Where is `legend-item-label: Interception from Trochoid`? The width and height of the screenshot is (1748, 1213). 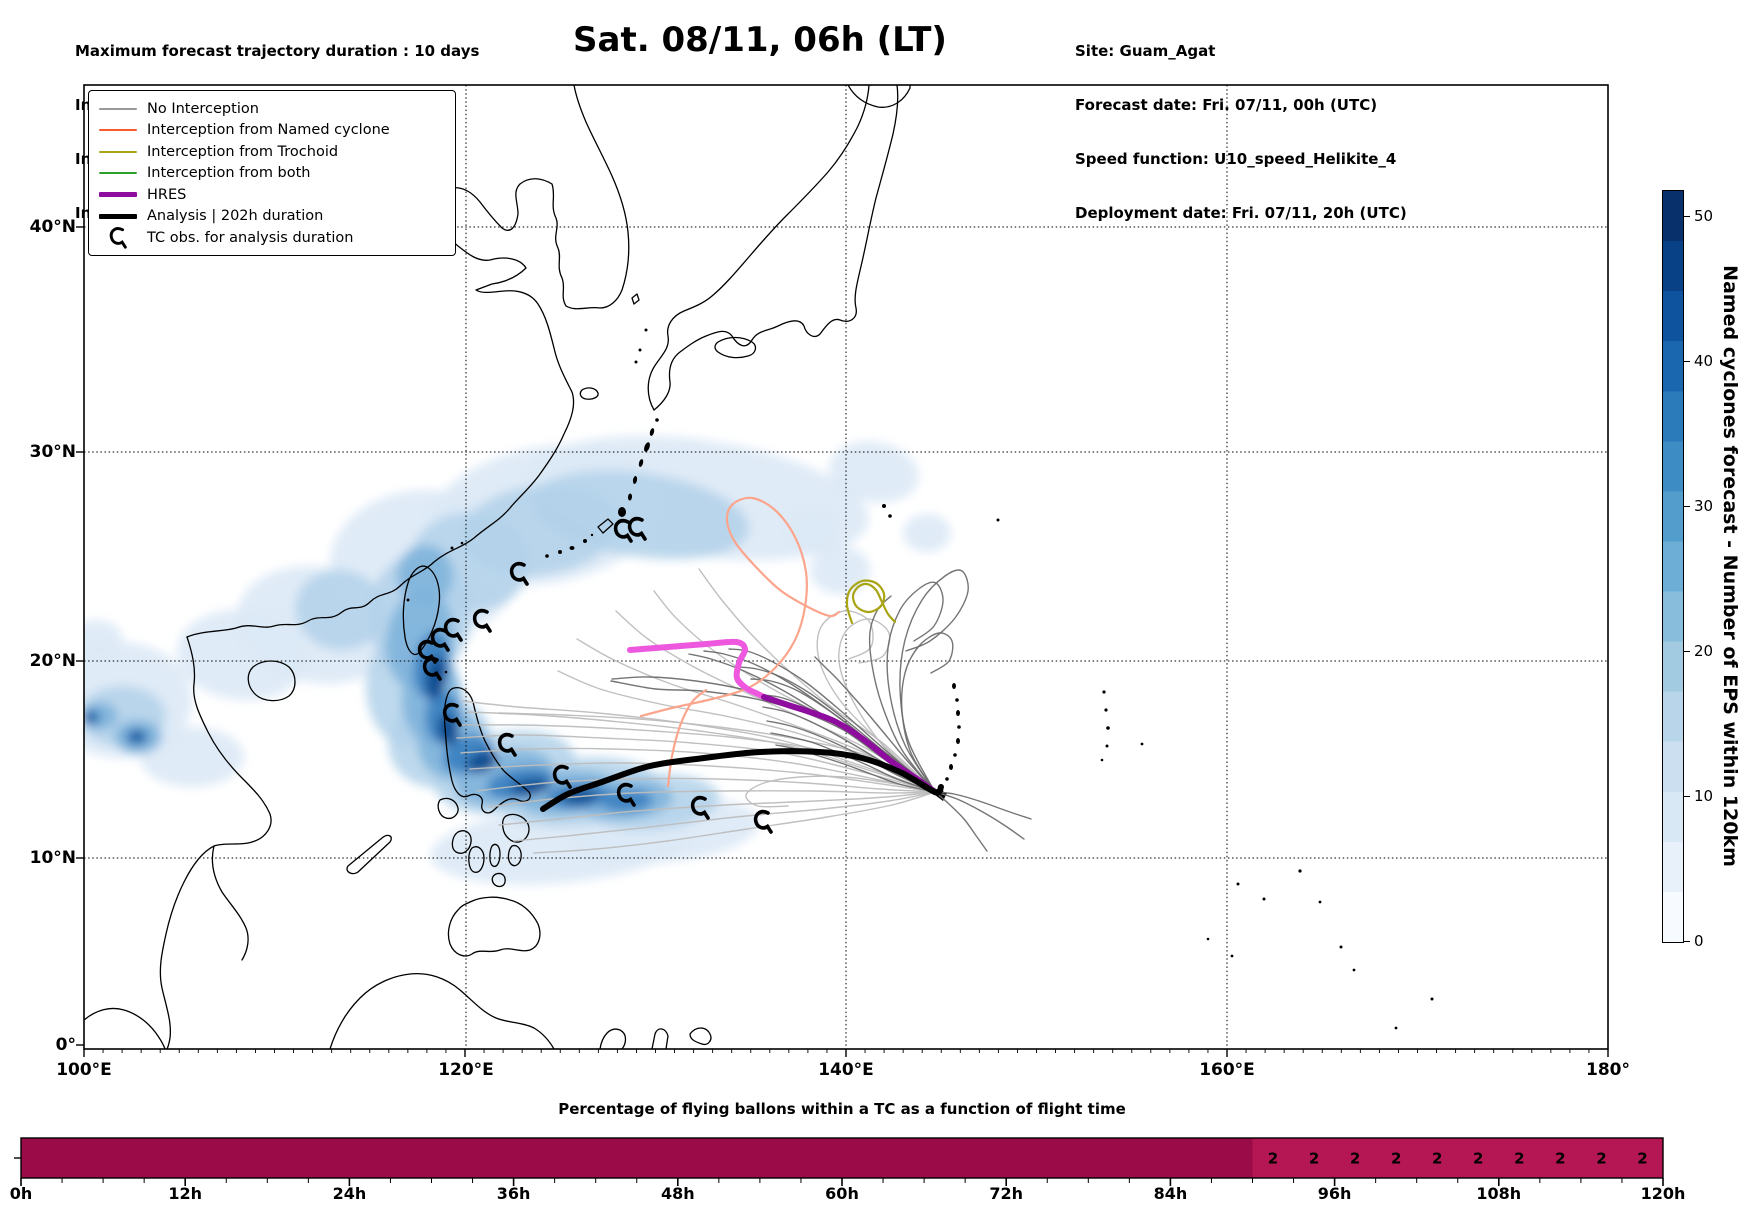
legend-item-label: Interception from Trochoid is located at coordinates (243, 151).